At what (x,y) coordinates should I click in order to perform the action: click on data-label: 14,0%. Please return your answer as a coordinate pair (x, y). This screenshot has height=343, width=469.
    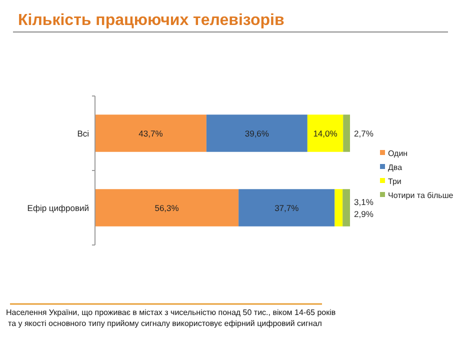
    Looking at the image, I should click on (325, 133).